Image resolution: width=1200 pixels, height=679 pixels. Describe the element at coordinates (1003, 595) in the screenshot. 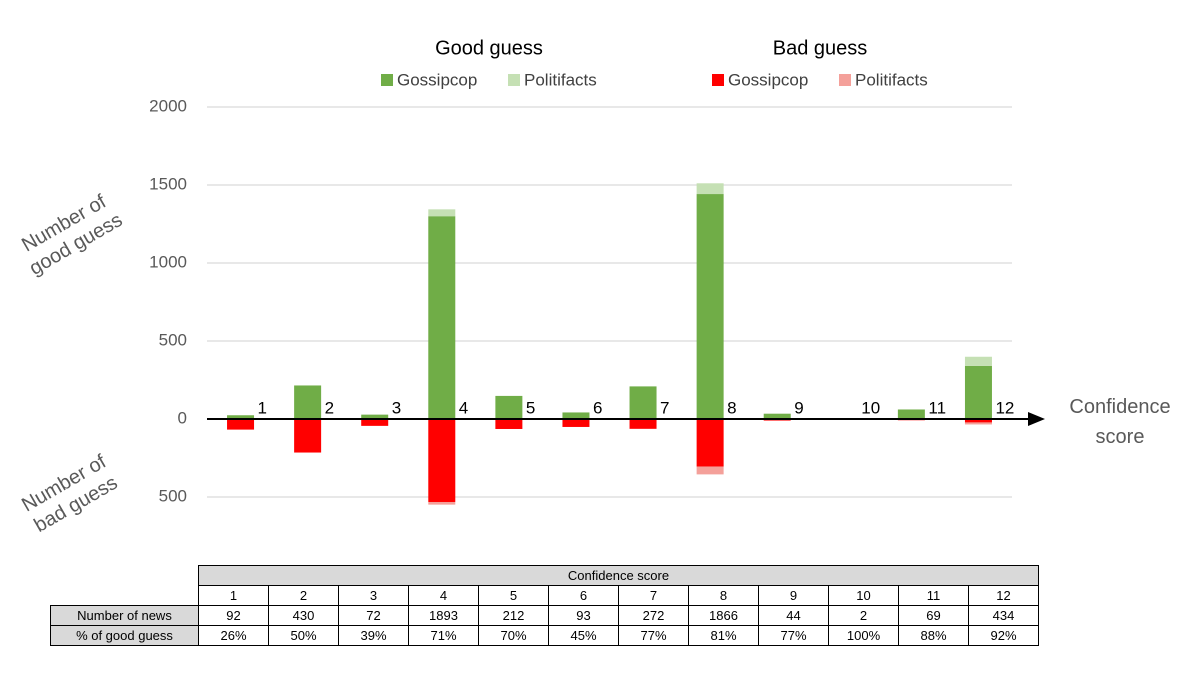

I see `column-header: 12` at that location.